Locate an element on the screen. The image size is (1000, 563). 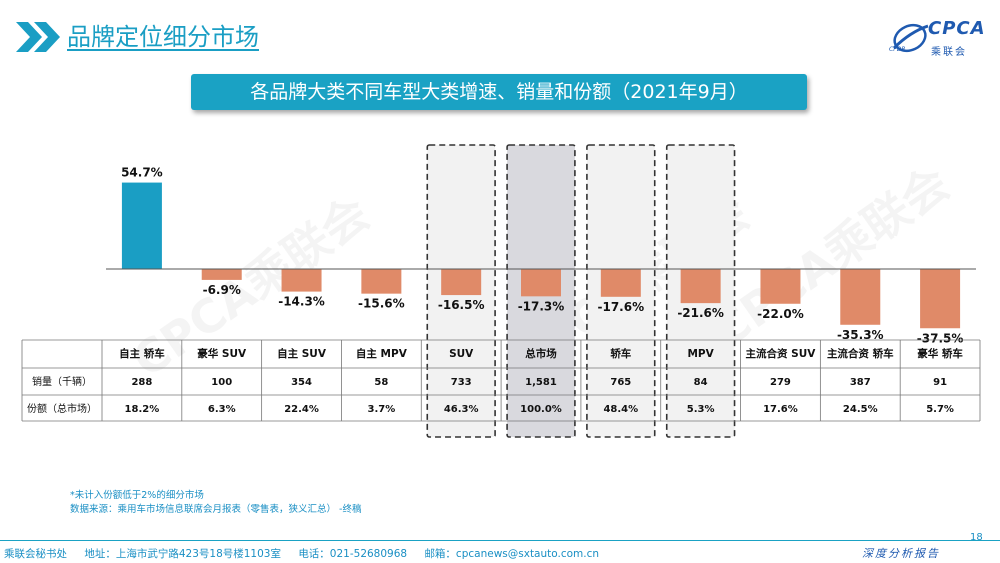
table-cell: 733 is located at coordinates (461, 382).